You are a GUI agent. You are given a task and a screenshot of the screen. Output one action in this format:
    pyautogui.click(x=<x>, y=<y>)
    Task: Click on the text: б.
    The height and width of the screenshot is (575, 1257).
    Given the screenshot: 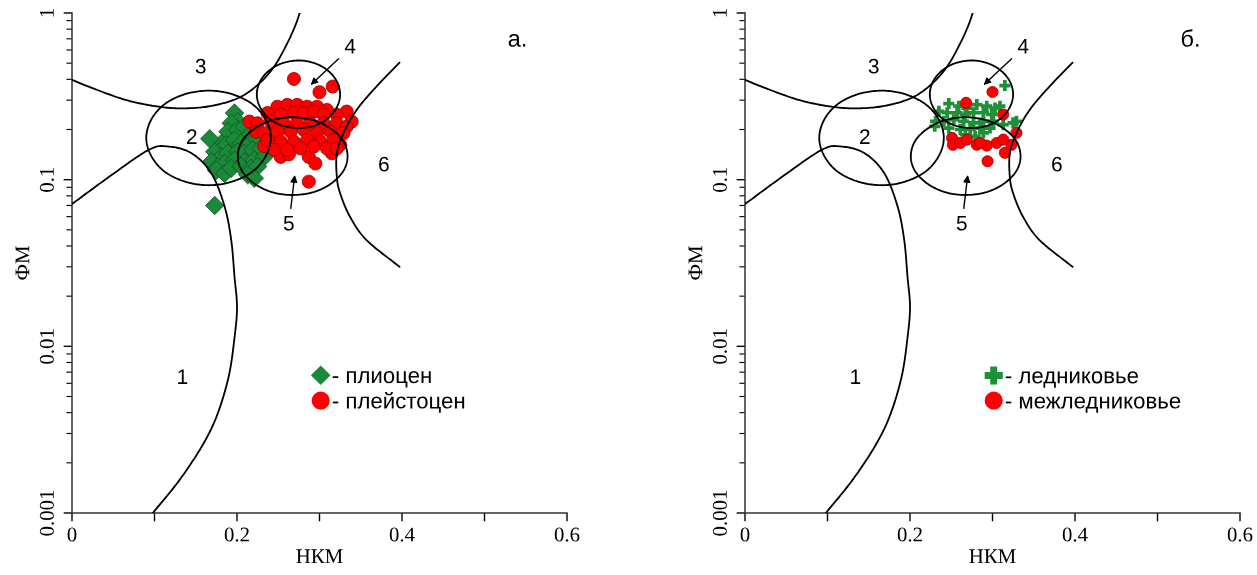 What is the action you would take?
    pyautogui.click(x=1190, y=38)
    